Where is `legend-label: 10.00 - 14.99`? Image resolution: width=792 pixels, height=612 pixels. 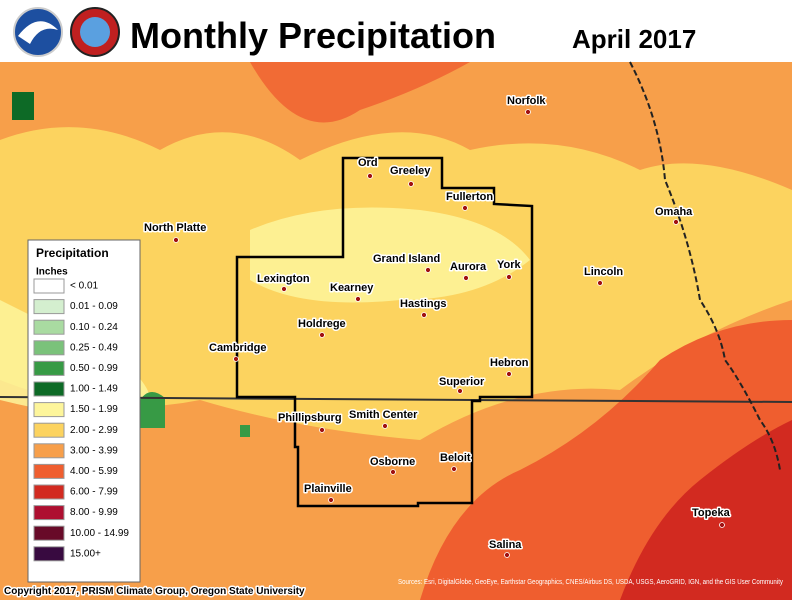
legend-label: 10.00 - 14.99 is located at coordinates (99, 533).